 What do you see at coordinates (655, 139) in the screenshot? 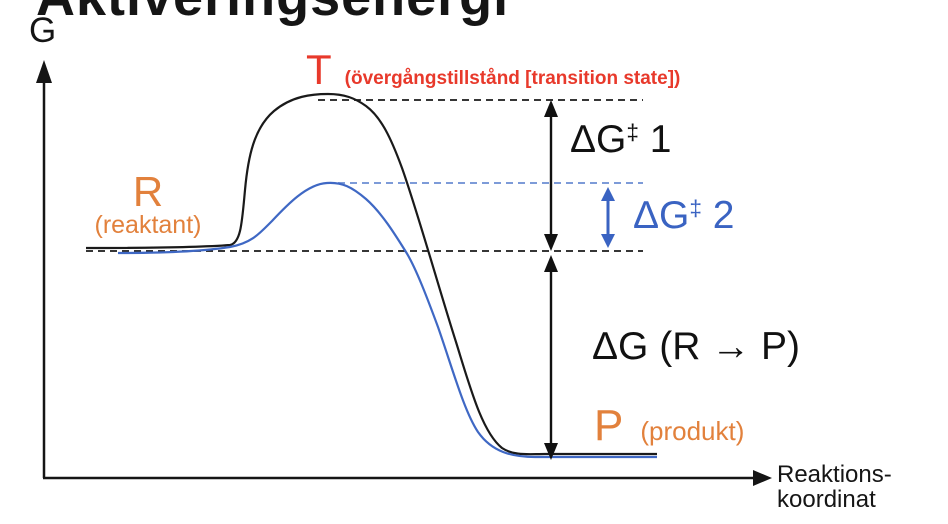
I see `dg1-suffix: 1` at bounding box center [655, 139].